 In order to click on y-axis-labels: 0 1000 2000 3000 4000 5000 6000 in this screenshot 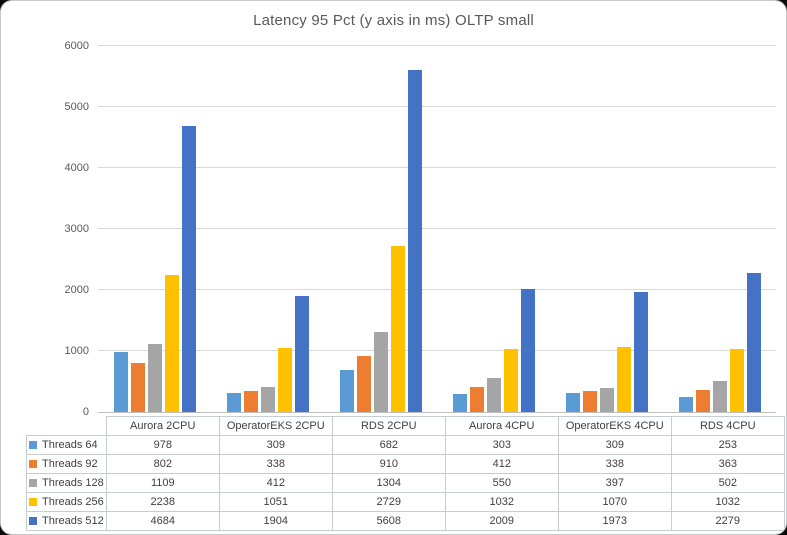, I will do `click(45, 229)`.